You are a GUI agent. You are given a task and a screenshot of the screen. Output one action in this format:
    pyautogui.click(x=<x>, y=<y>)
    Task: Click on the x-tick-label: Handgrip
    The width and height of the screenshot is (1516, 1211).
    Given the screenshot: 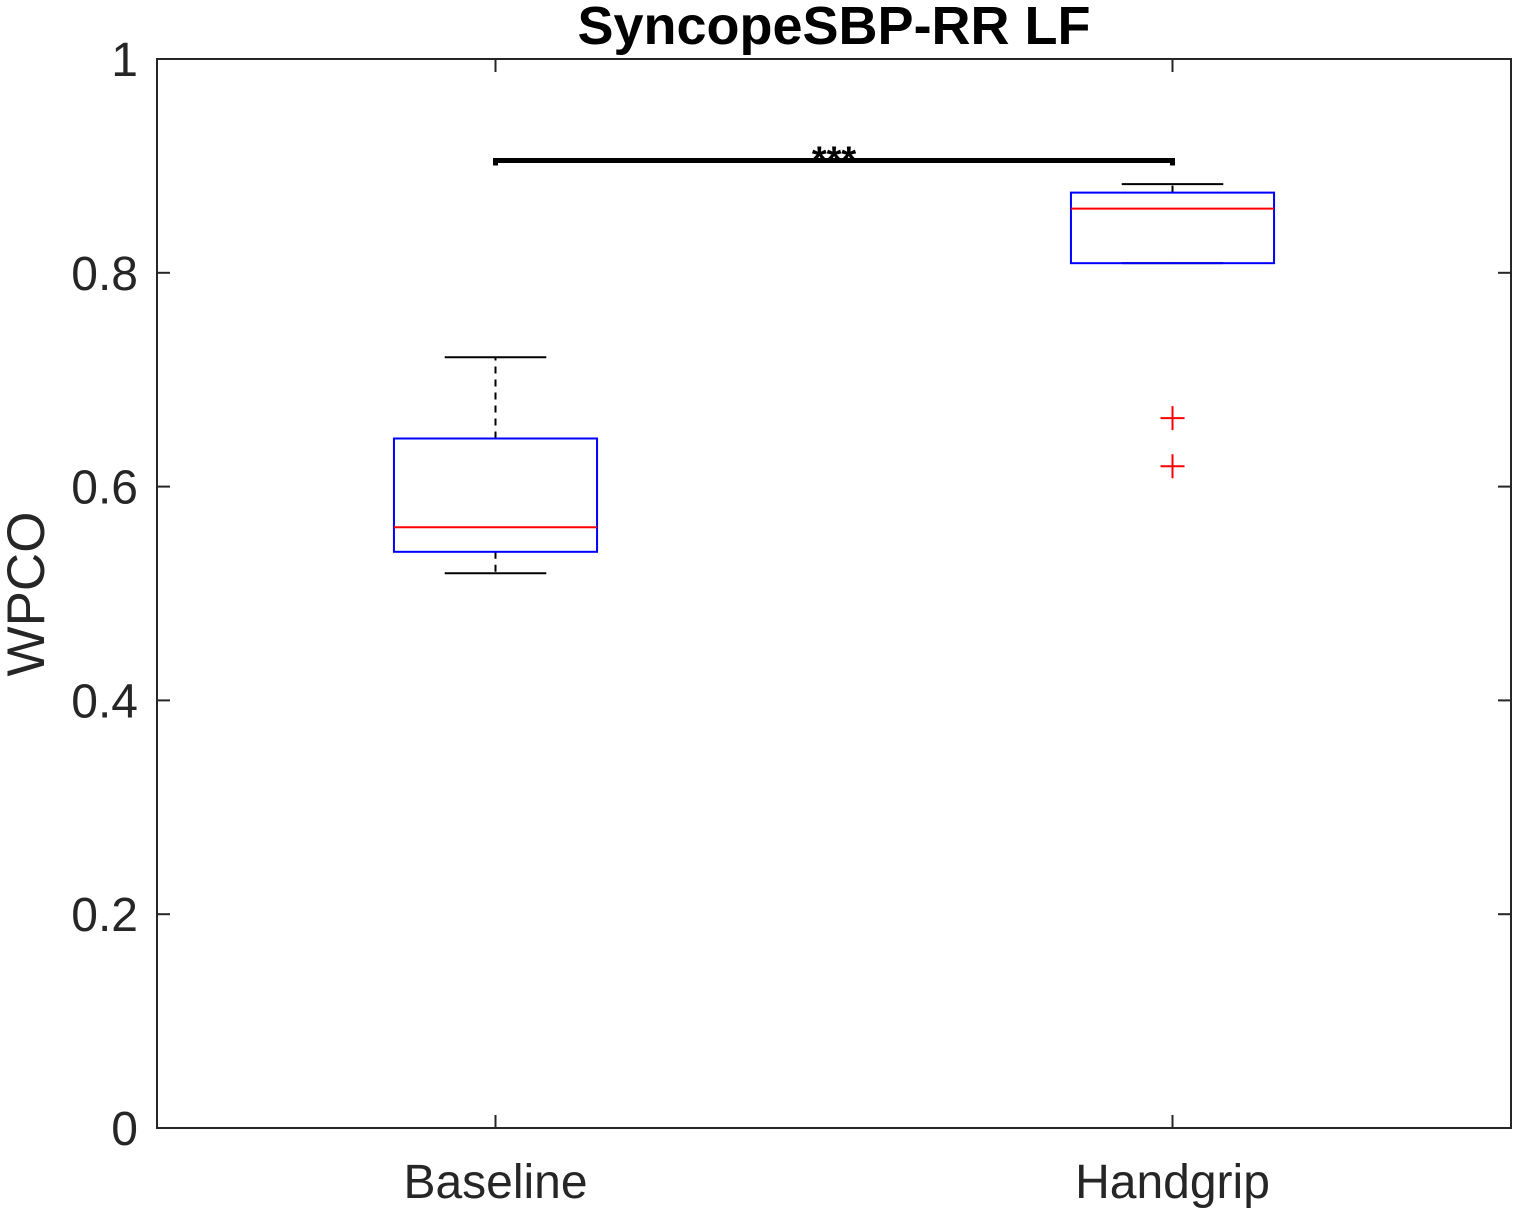 What is the action you would take?
    pyautogui.click(x=1172, y=1182)
    